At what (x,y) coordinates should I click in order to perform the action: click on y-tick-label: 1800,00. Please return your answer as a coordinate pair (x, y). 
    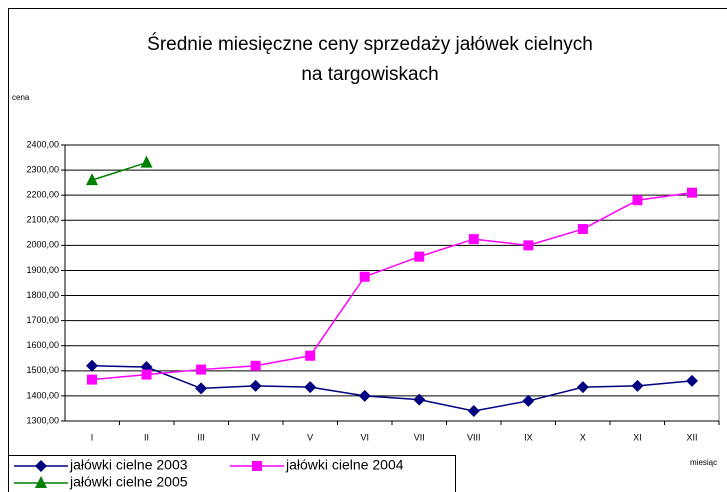
    Looking at the image, I should click on (42, 295).